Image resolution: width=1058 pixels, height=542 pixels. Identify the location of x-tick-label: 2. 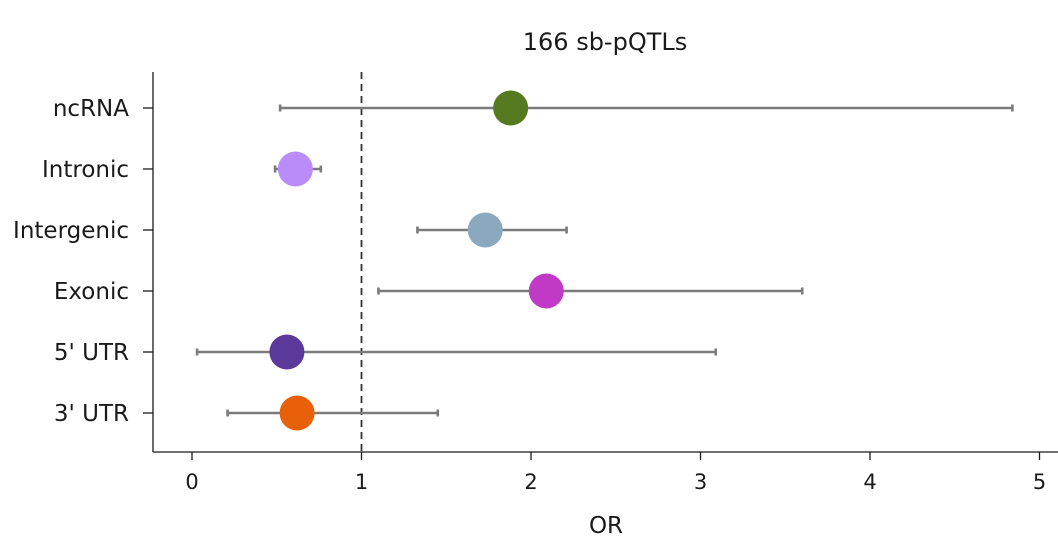
(530, 482).